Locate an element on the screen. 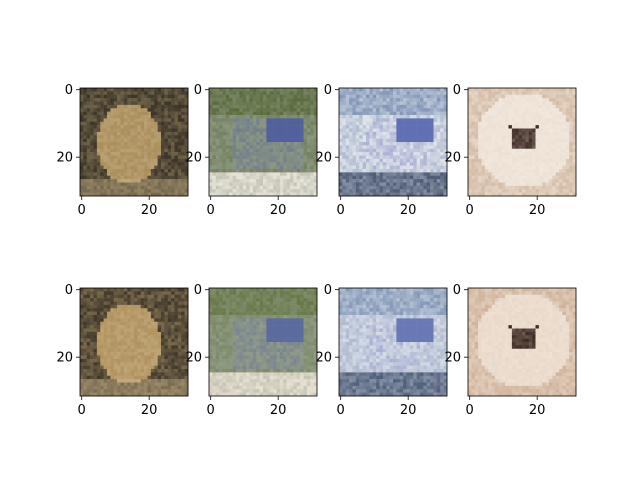 This screenshot has width=640, height=480. subplot-r1-c3: 0 20 0 20 is located at coordinates (510, 350).